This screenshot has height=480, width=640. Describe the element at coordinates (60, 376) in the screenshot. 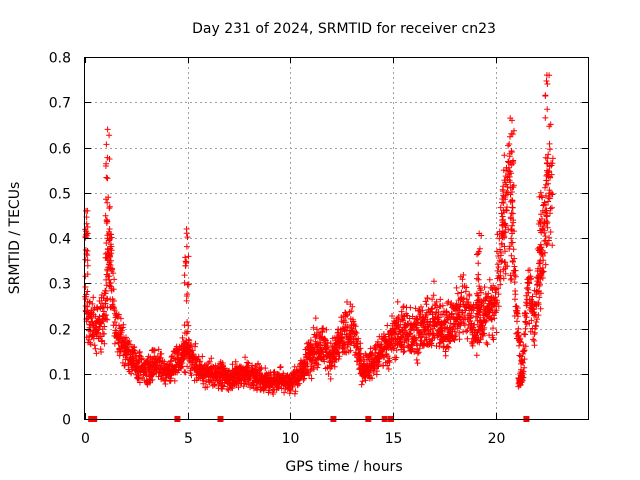

I see `y-tick-label: 0.1` at that location.